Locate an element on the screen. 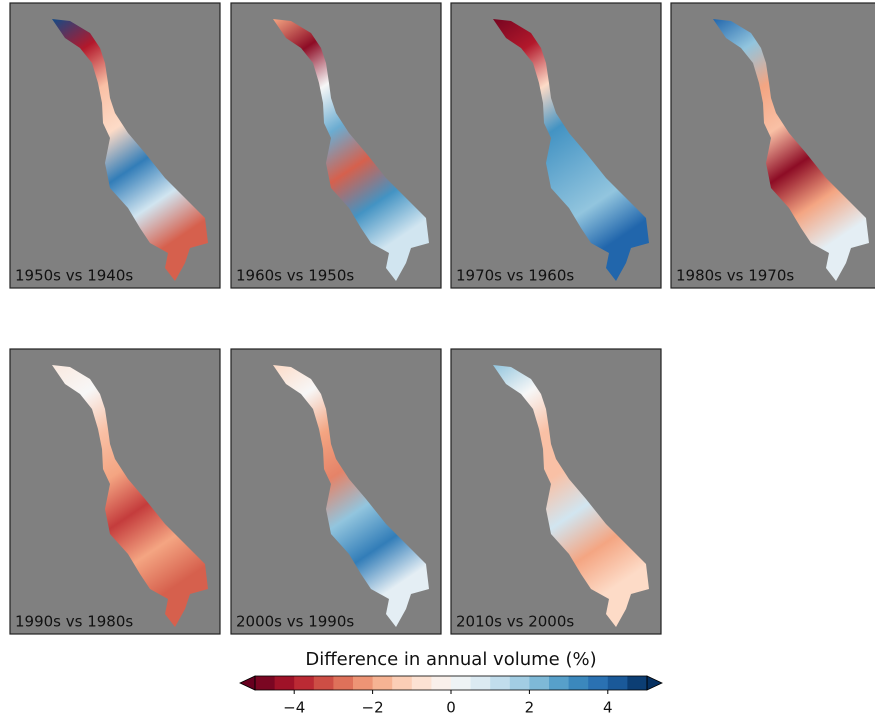 The width and height of the screenshot is (875, 723). colorbar-tick-label: −4 is located at coordinates (294, 708).